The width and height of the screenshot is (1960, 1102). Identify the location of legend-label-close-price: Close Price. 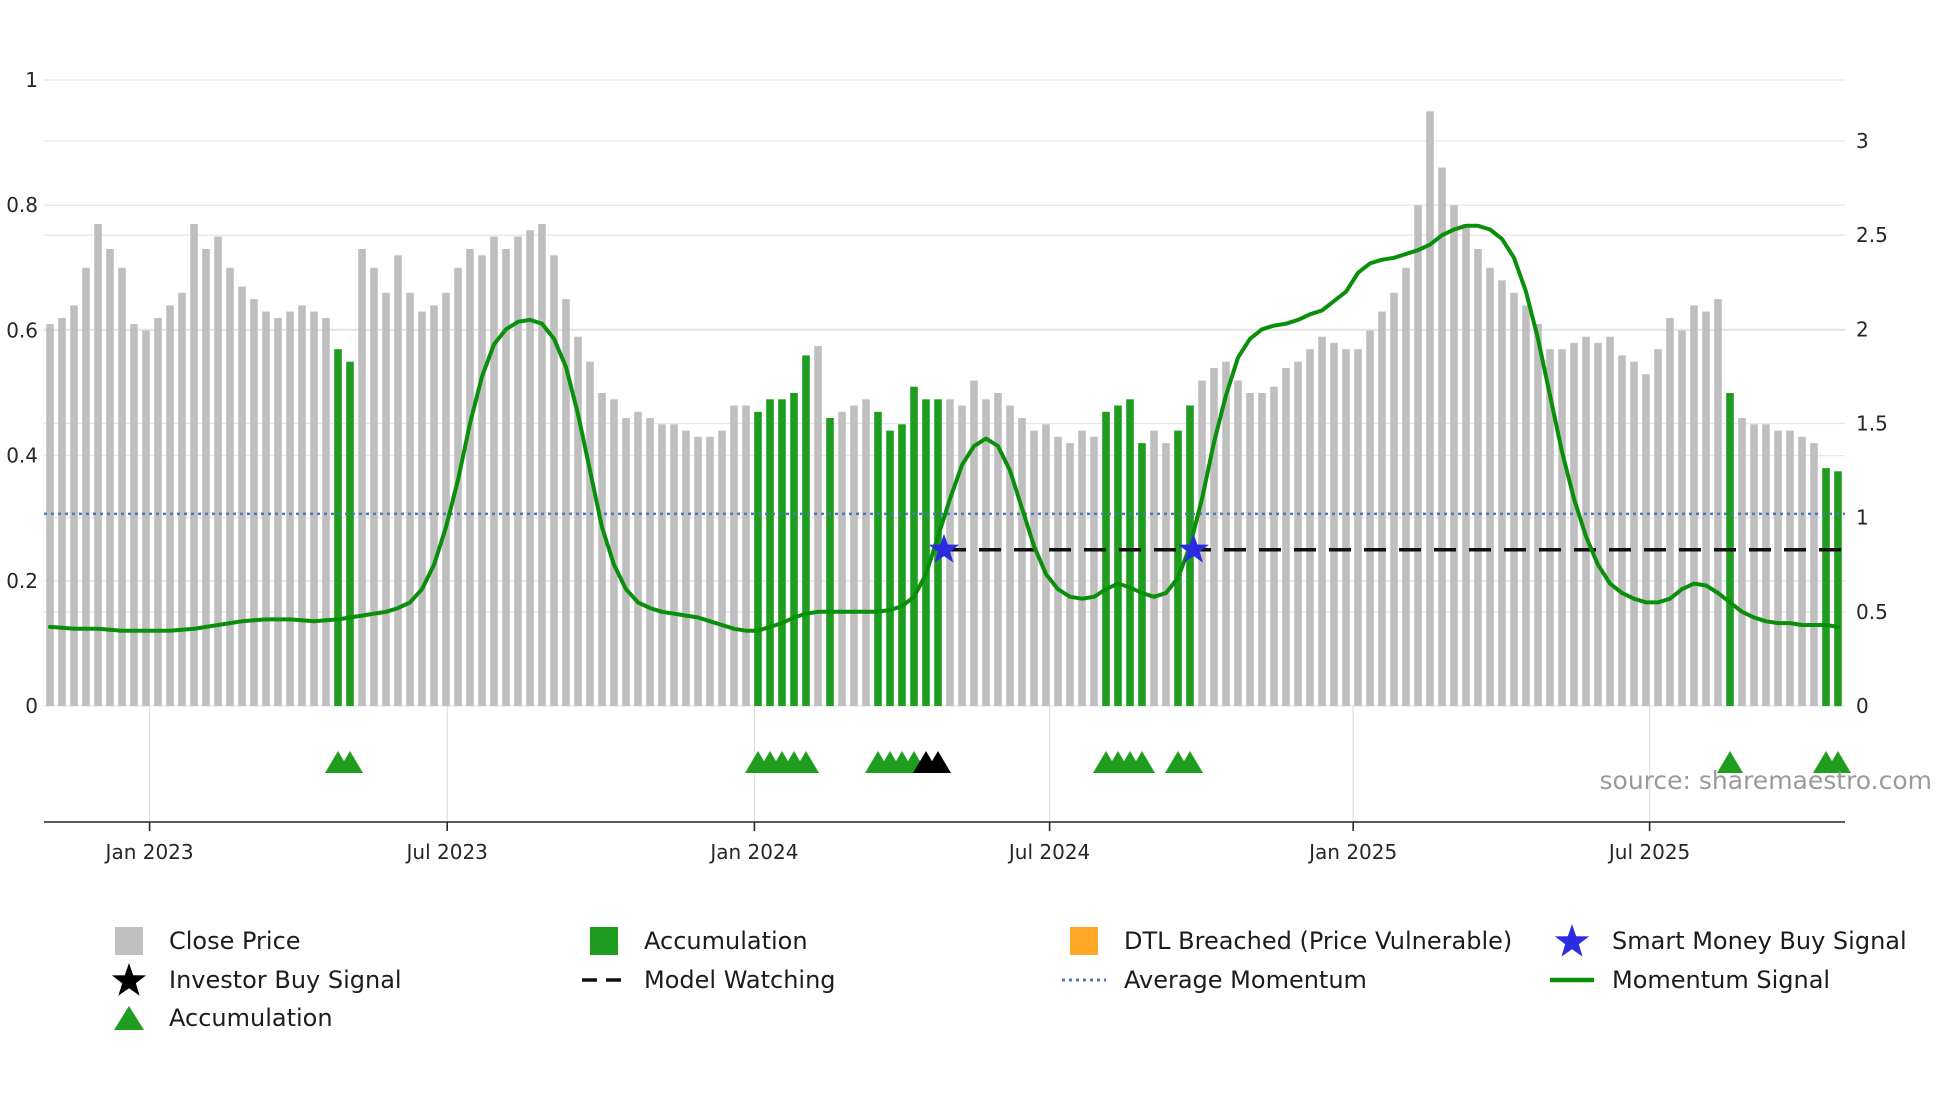
(235, 941).